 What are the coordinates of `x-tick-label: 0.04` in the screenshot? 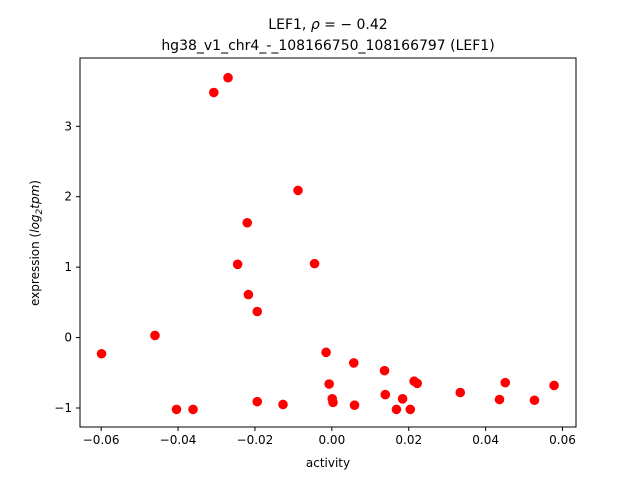 It's located at (485, 440).